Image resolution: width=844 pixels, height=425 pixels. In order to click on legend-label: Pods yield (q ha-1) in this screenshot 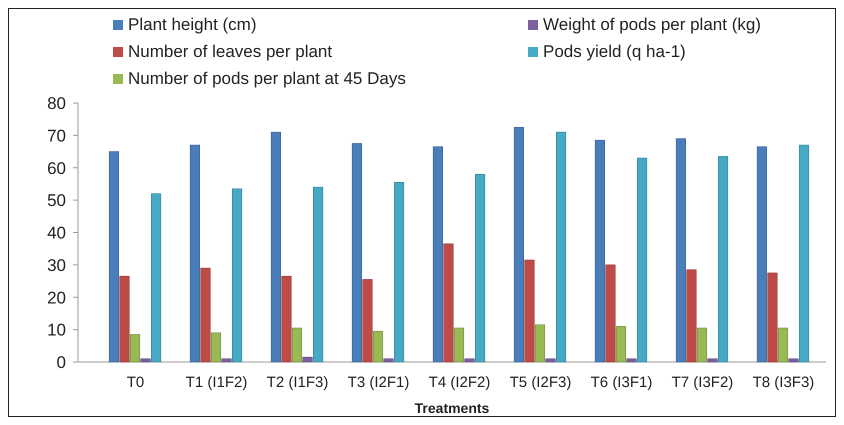, I will do `click(614, 51)`.